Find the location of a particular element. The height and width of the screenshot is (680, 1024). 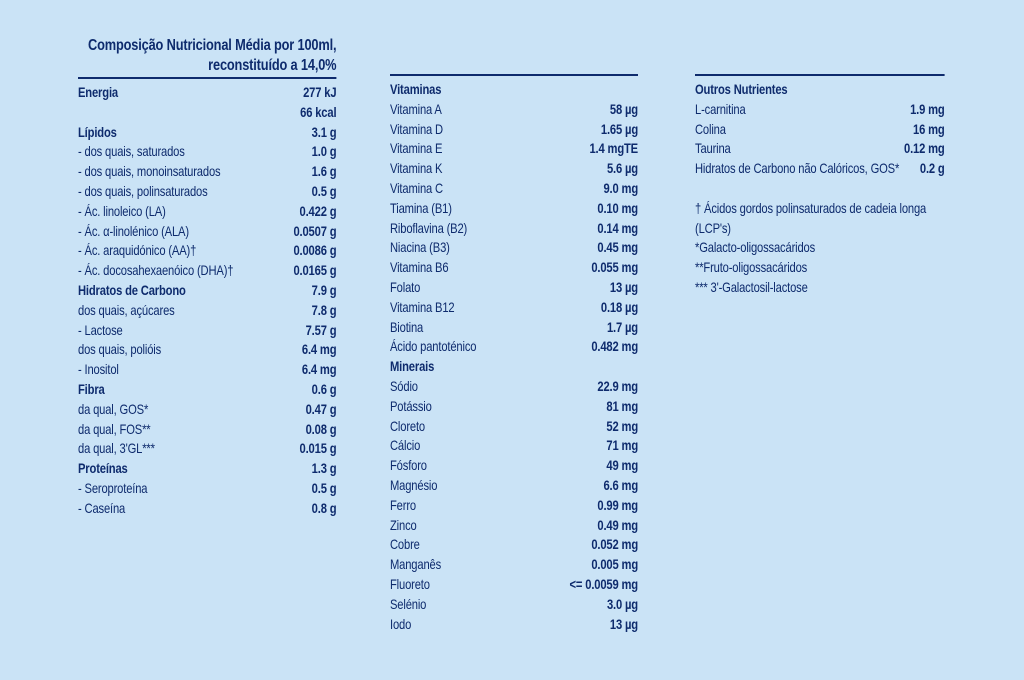

nutrient-label: - dos quais, polinsaturados is located at coordinates (143, 190).